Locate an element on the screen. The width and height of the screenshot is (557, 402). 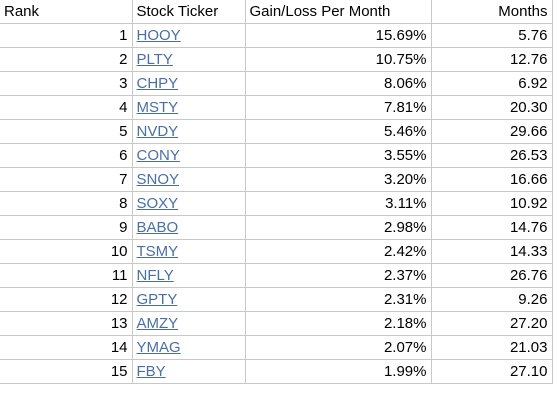
gain-loss-cell: 3.55% is located at coordinates (338, 155).